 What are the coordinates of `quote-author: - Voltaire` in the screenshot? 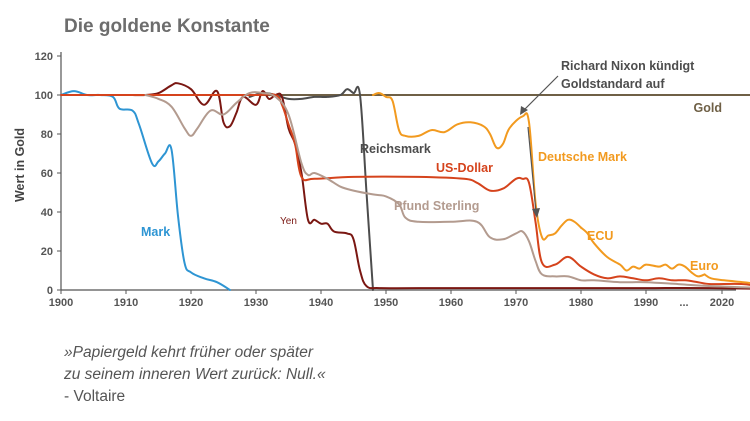 It's located at (95, 396).